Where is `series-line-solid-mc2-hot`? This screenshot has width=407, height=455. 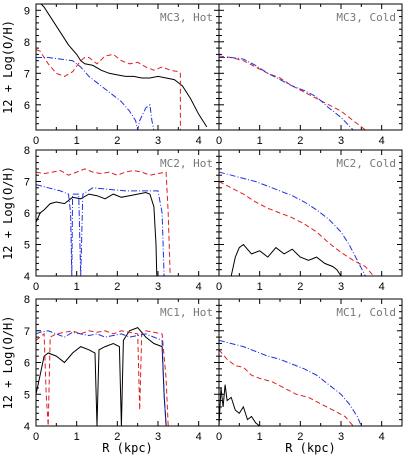
series-line-solid-mc2-hot is located at coordinates (97, 233).